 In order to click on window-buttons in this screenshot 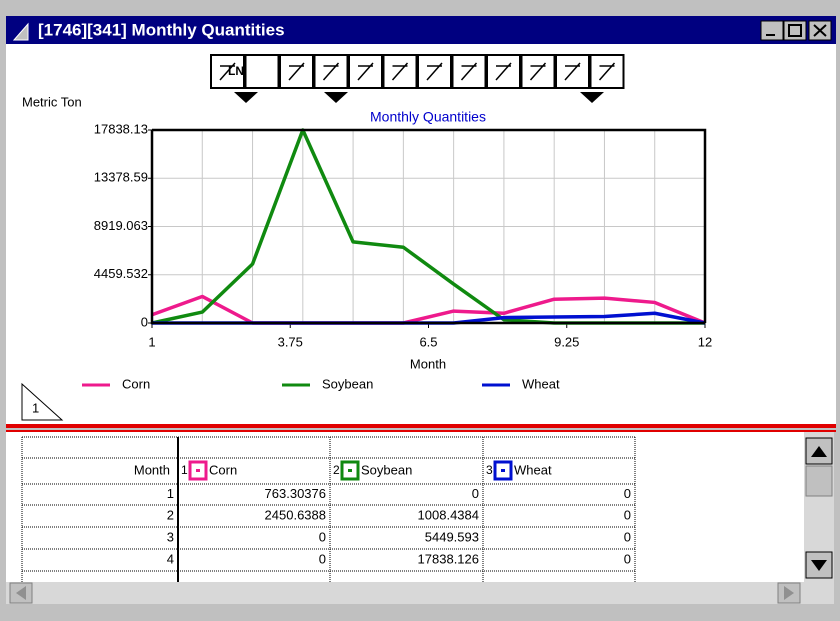, I will do `click(796, 30)`.